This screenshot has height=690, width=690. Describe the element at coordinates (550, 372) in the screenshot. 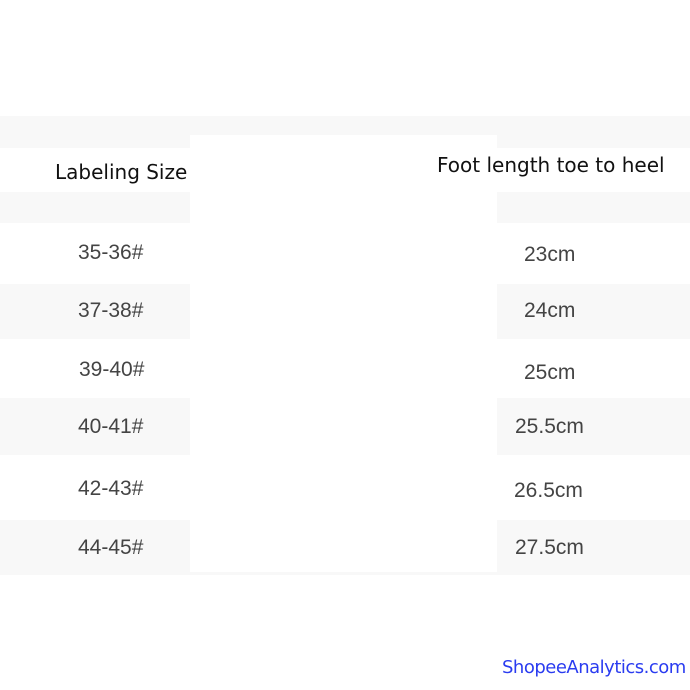

I see `foot-length-cell: 25cm` at that location.